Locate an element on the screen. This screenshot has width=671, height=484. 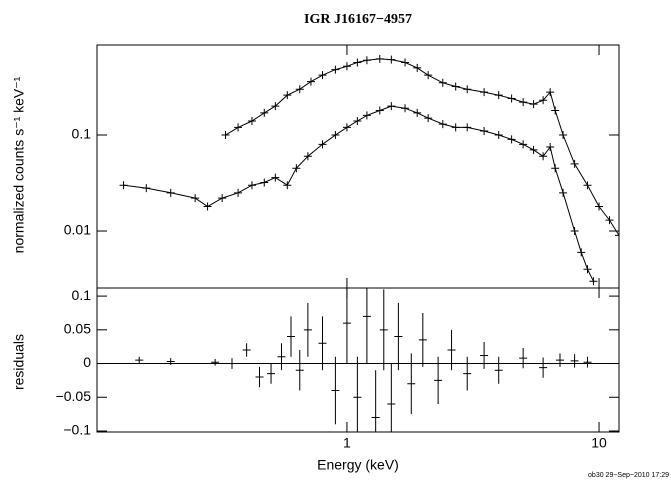
y-tick-label: −0.05 is located at coordinates (74, 396).